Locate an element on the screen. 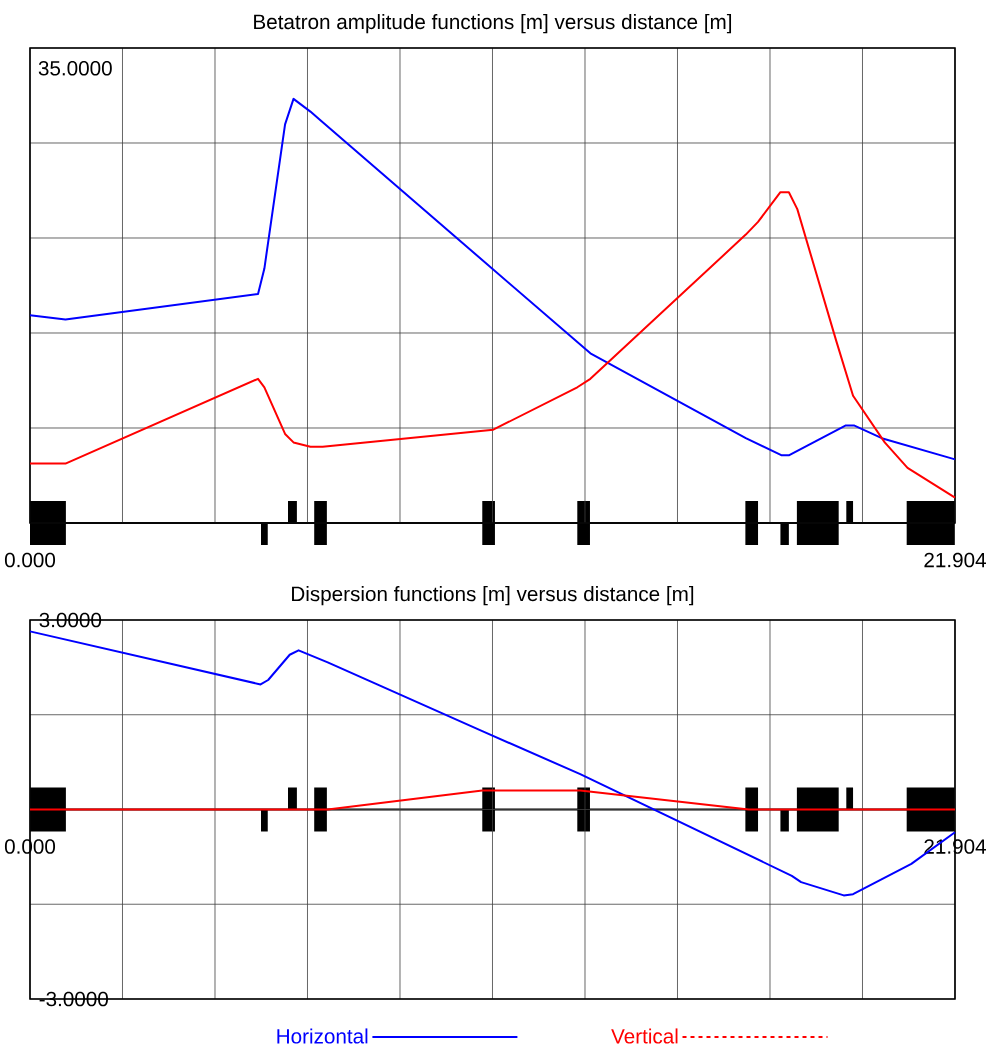 This screenshot has width=989, height=1061. chart-title: Betatron amplitude functions [m] versus distance [m] is located at coordinates (493, 24).